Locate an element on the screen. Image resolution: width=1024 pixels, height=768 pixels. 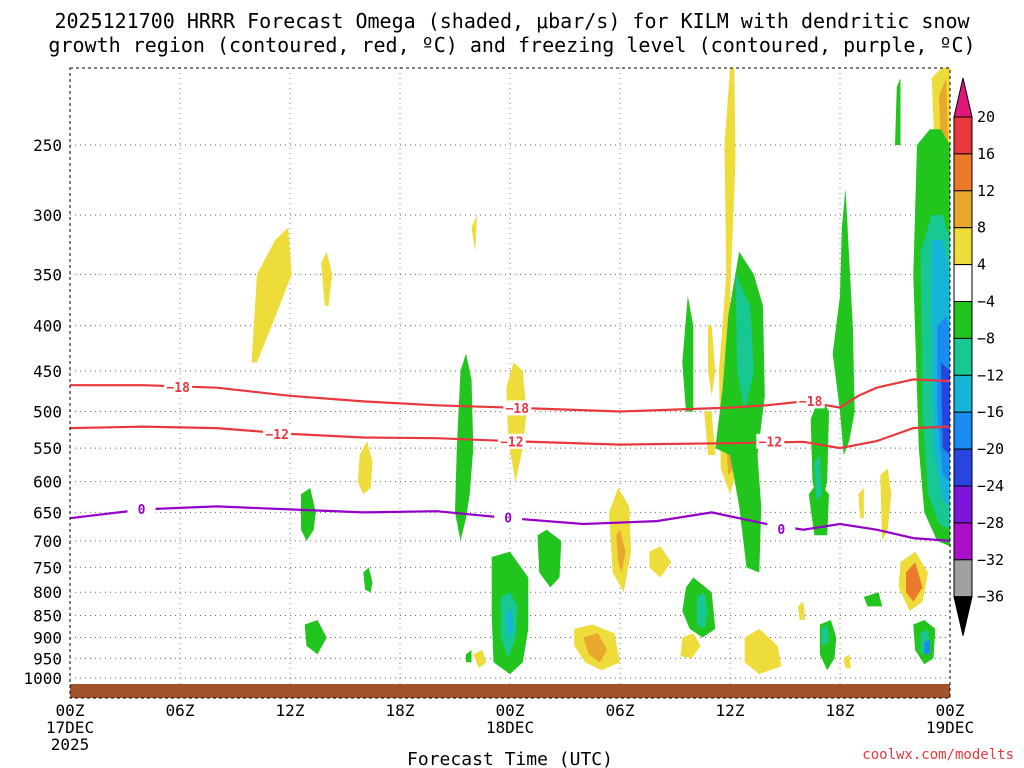
colorbar-label-9: −20 is located at coordinates (990, 449).